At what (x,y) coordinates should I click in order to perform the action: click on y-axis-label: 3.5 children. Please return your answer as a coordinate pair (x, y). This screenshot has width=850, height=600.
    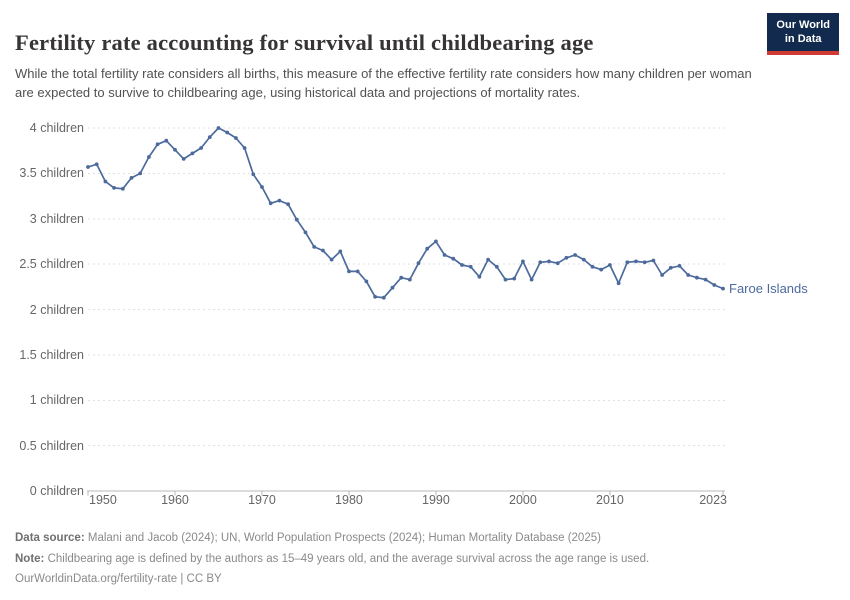
    Looking at the image, I should click on (51, 173).